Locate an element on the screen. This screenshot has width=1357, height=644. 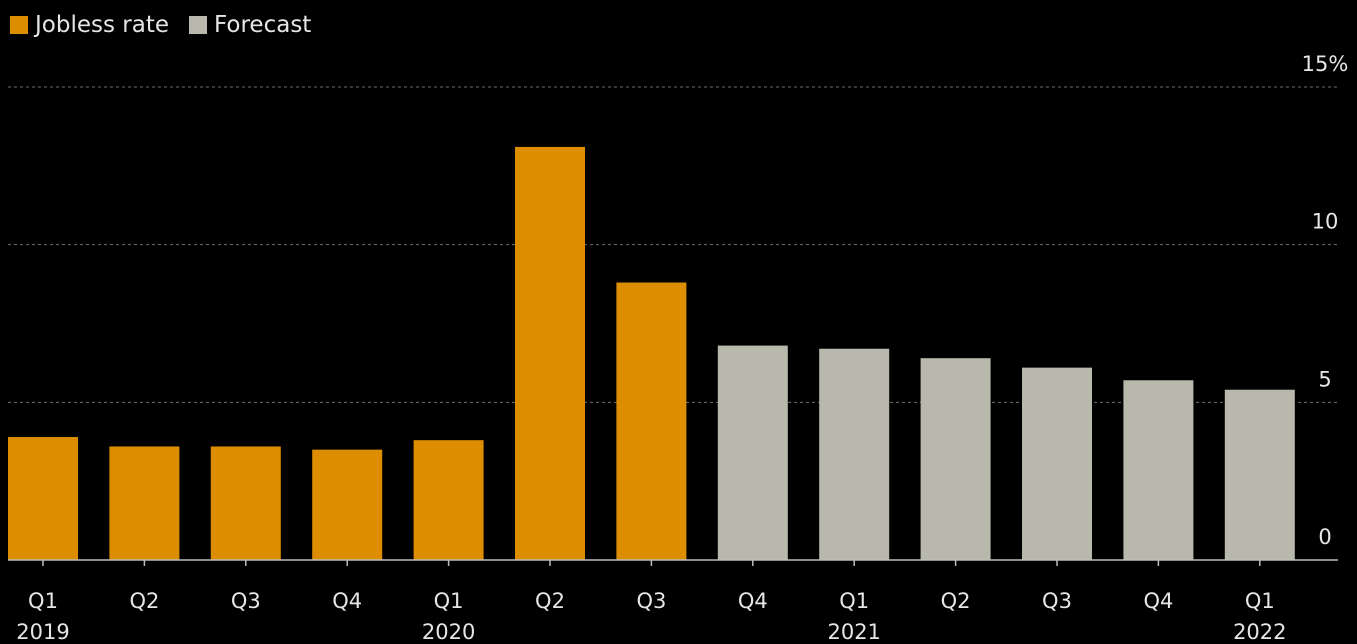
y-tick-label: 5 is located at coordinates (1324, 379).